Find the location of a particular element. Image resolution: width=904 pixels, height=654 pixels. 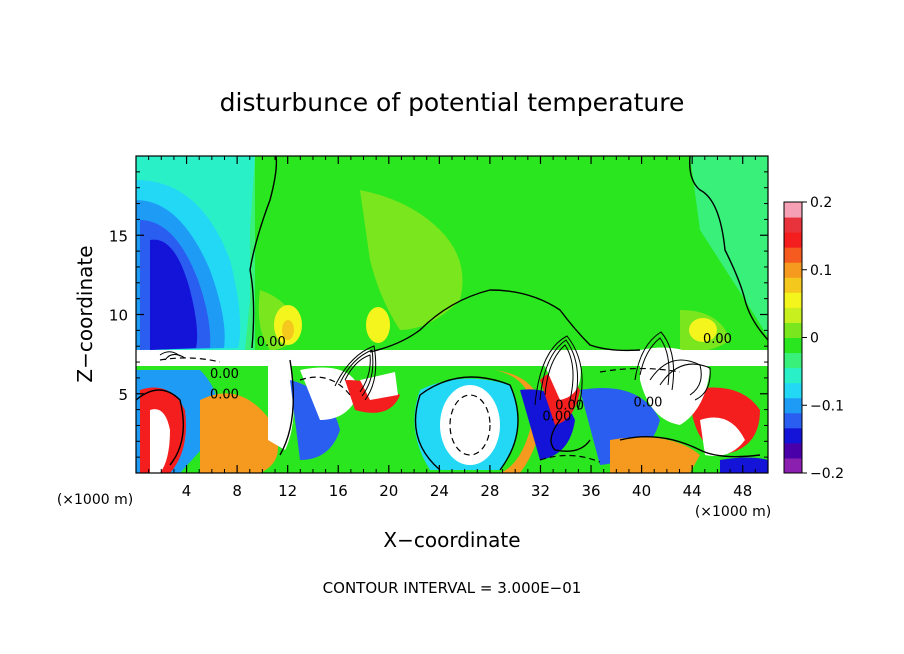

x-tick-label: 28 is located at coordinates (489, 491).